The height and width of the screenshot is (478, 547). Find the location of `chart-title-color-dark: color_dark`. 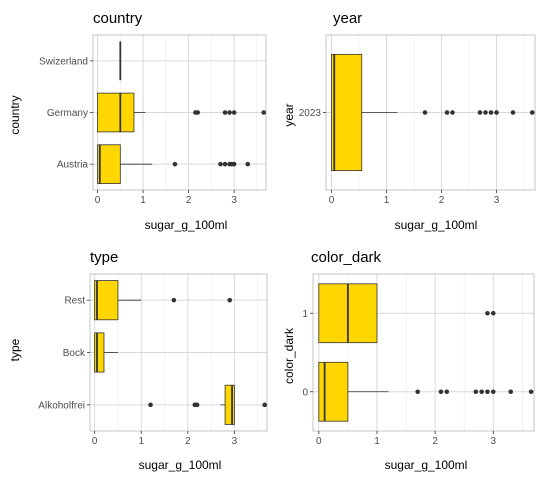

chart-title-color-dark: color_dark is located at coordinates (346, 257).